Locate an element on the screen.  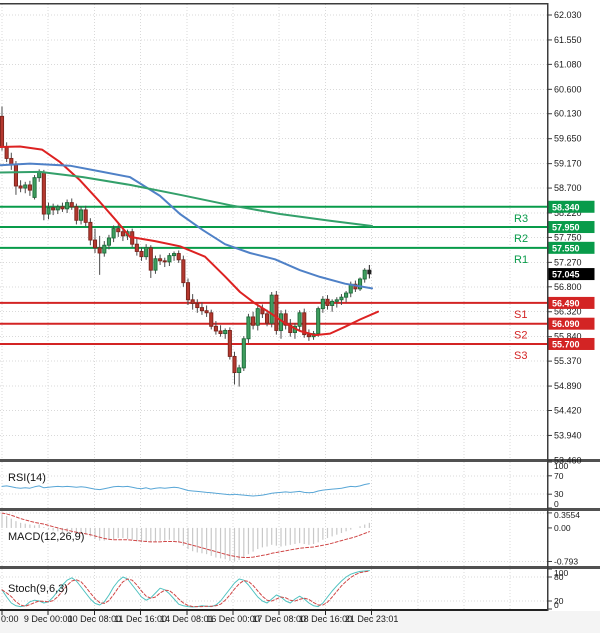
ma-slow-line is located at coordinates (186, 198).